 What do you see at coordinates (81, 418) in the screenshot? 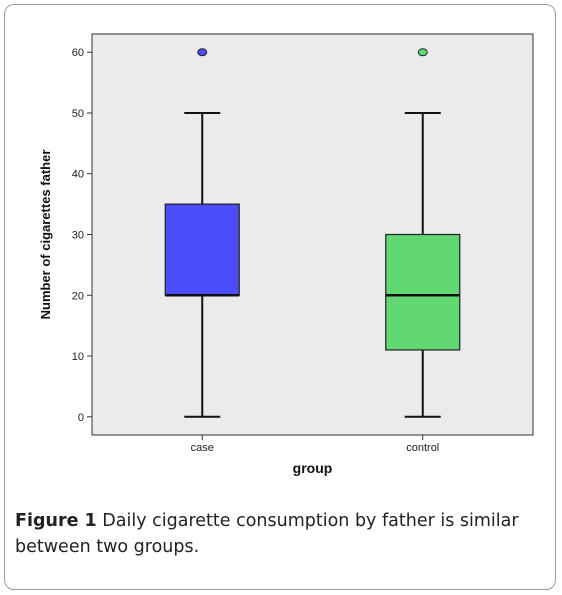
I see `y-tick-label: 0` at bounding box center [81, 418].